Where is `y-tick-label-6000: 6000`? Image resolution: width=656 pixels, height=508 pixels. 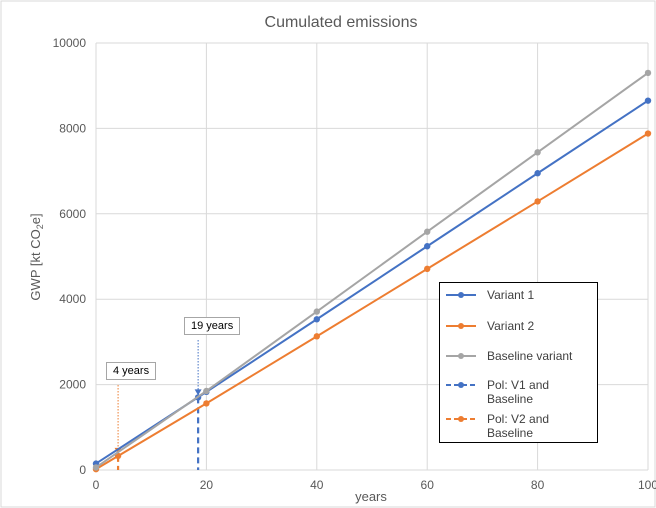
y-tick-label-6000: 6000 is located at coordinates (72, 214).